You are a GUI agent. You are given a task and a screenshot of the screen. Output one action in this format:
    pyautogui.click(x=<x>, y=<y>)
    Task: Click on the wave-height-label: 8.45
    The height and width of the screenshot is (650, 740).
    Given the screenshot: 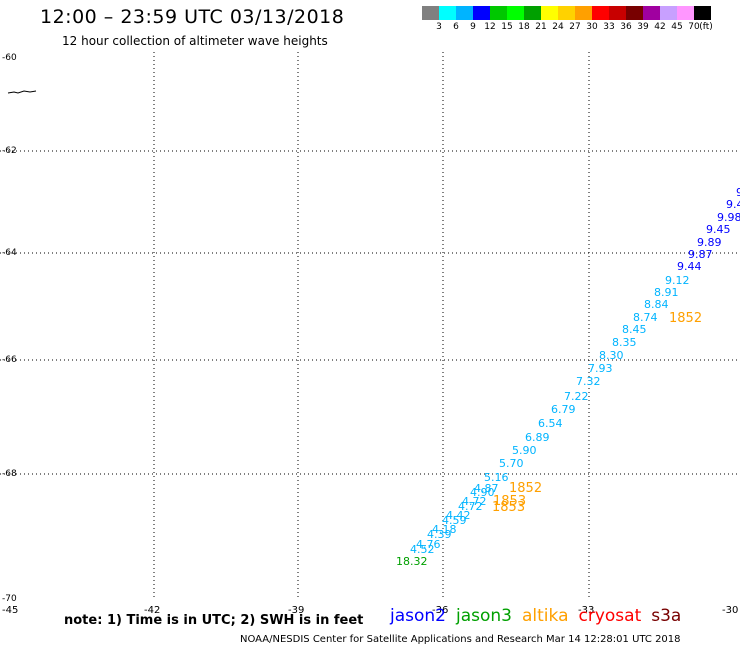 What is the action you would take?
    pyautogui.click(x=634, y=329)
    